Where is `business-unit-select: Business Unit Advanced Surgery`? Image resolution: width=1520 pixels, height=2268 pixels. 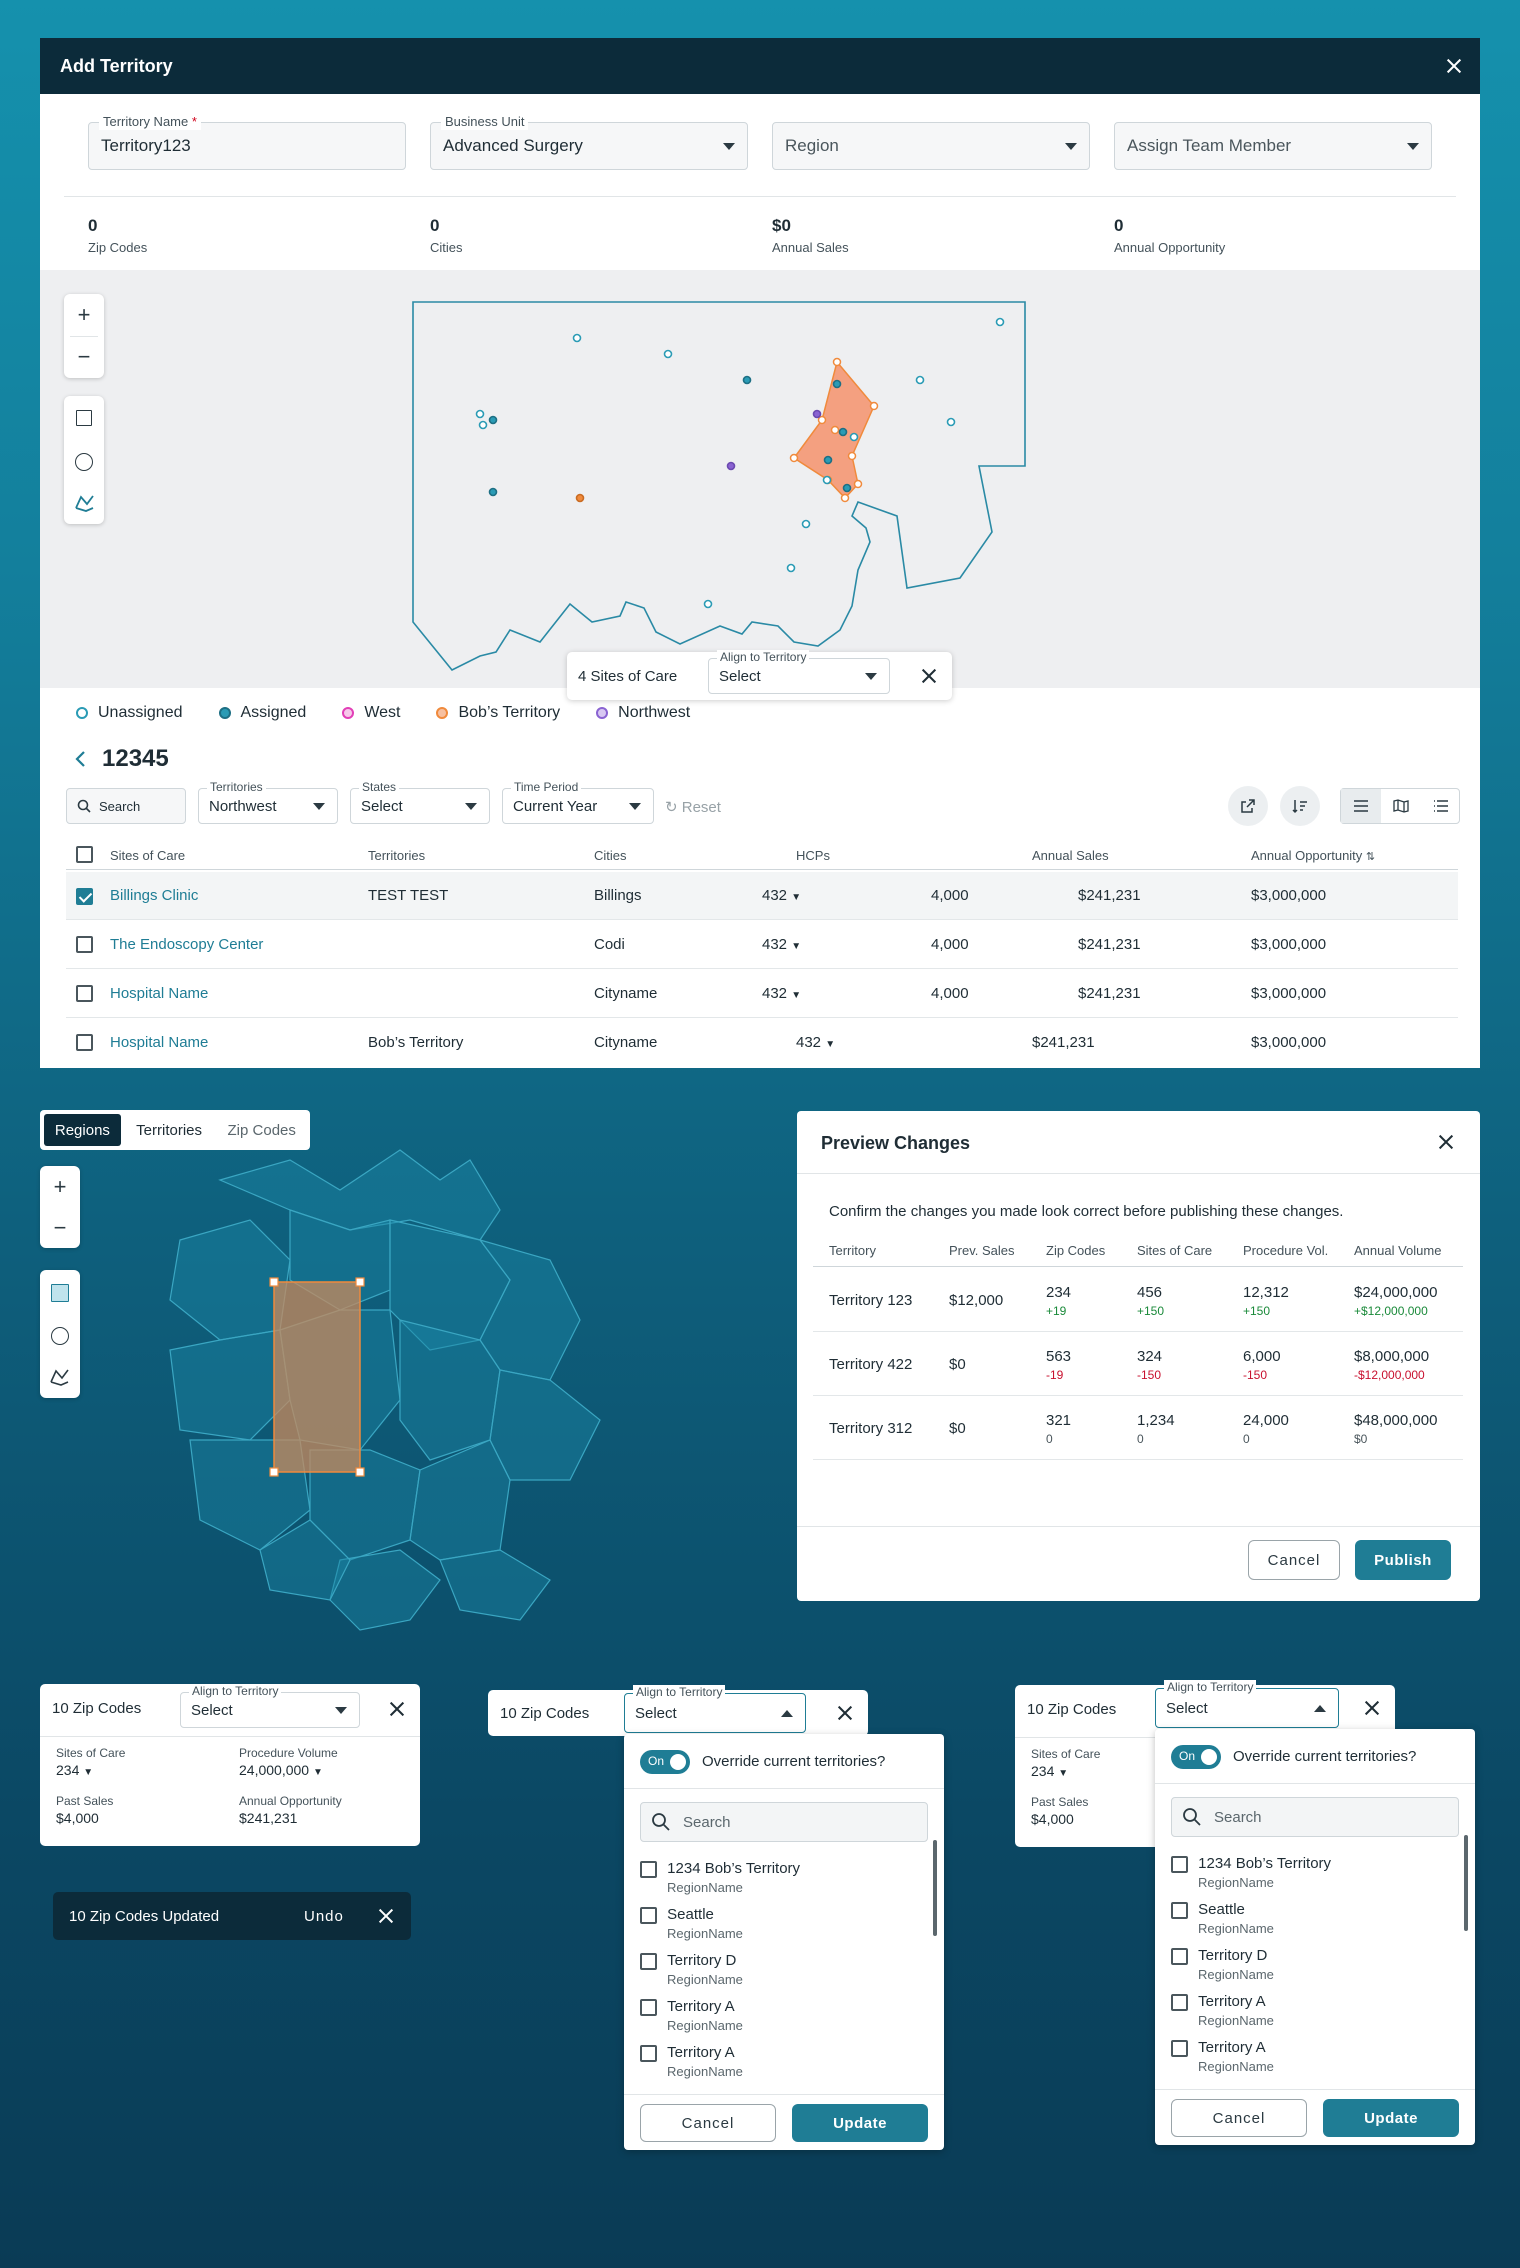 business-unit-select: Business Unit Advanced Surgery is located at coordinates (589, 142).